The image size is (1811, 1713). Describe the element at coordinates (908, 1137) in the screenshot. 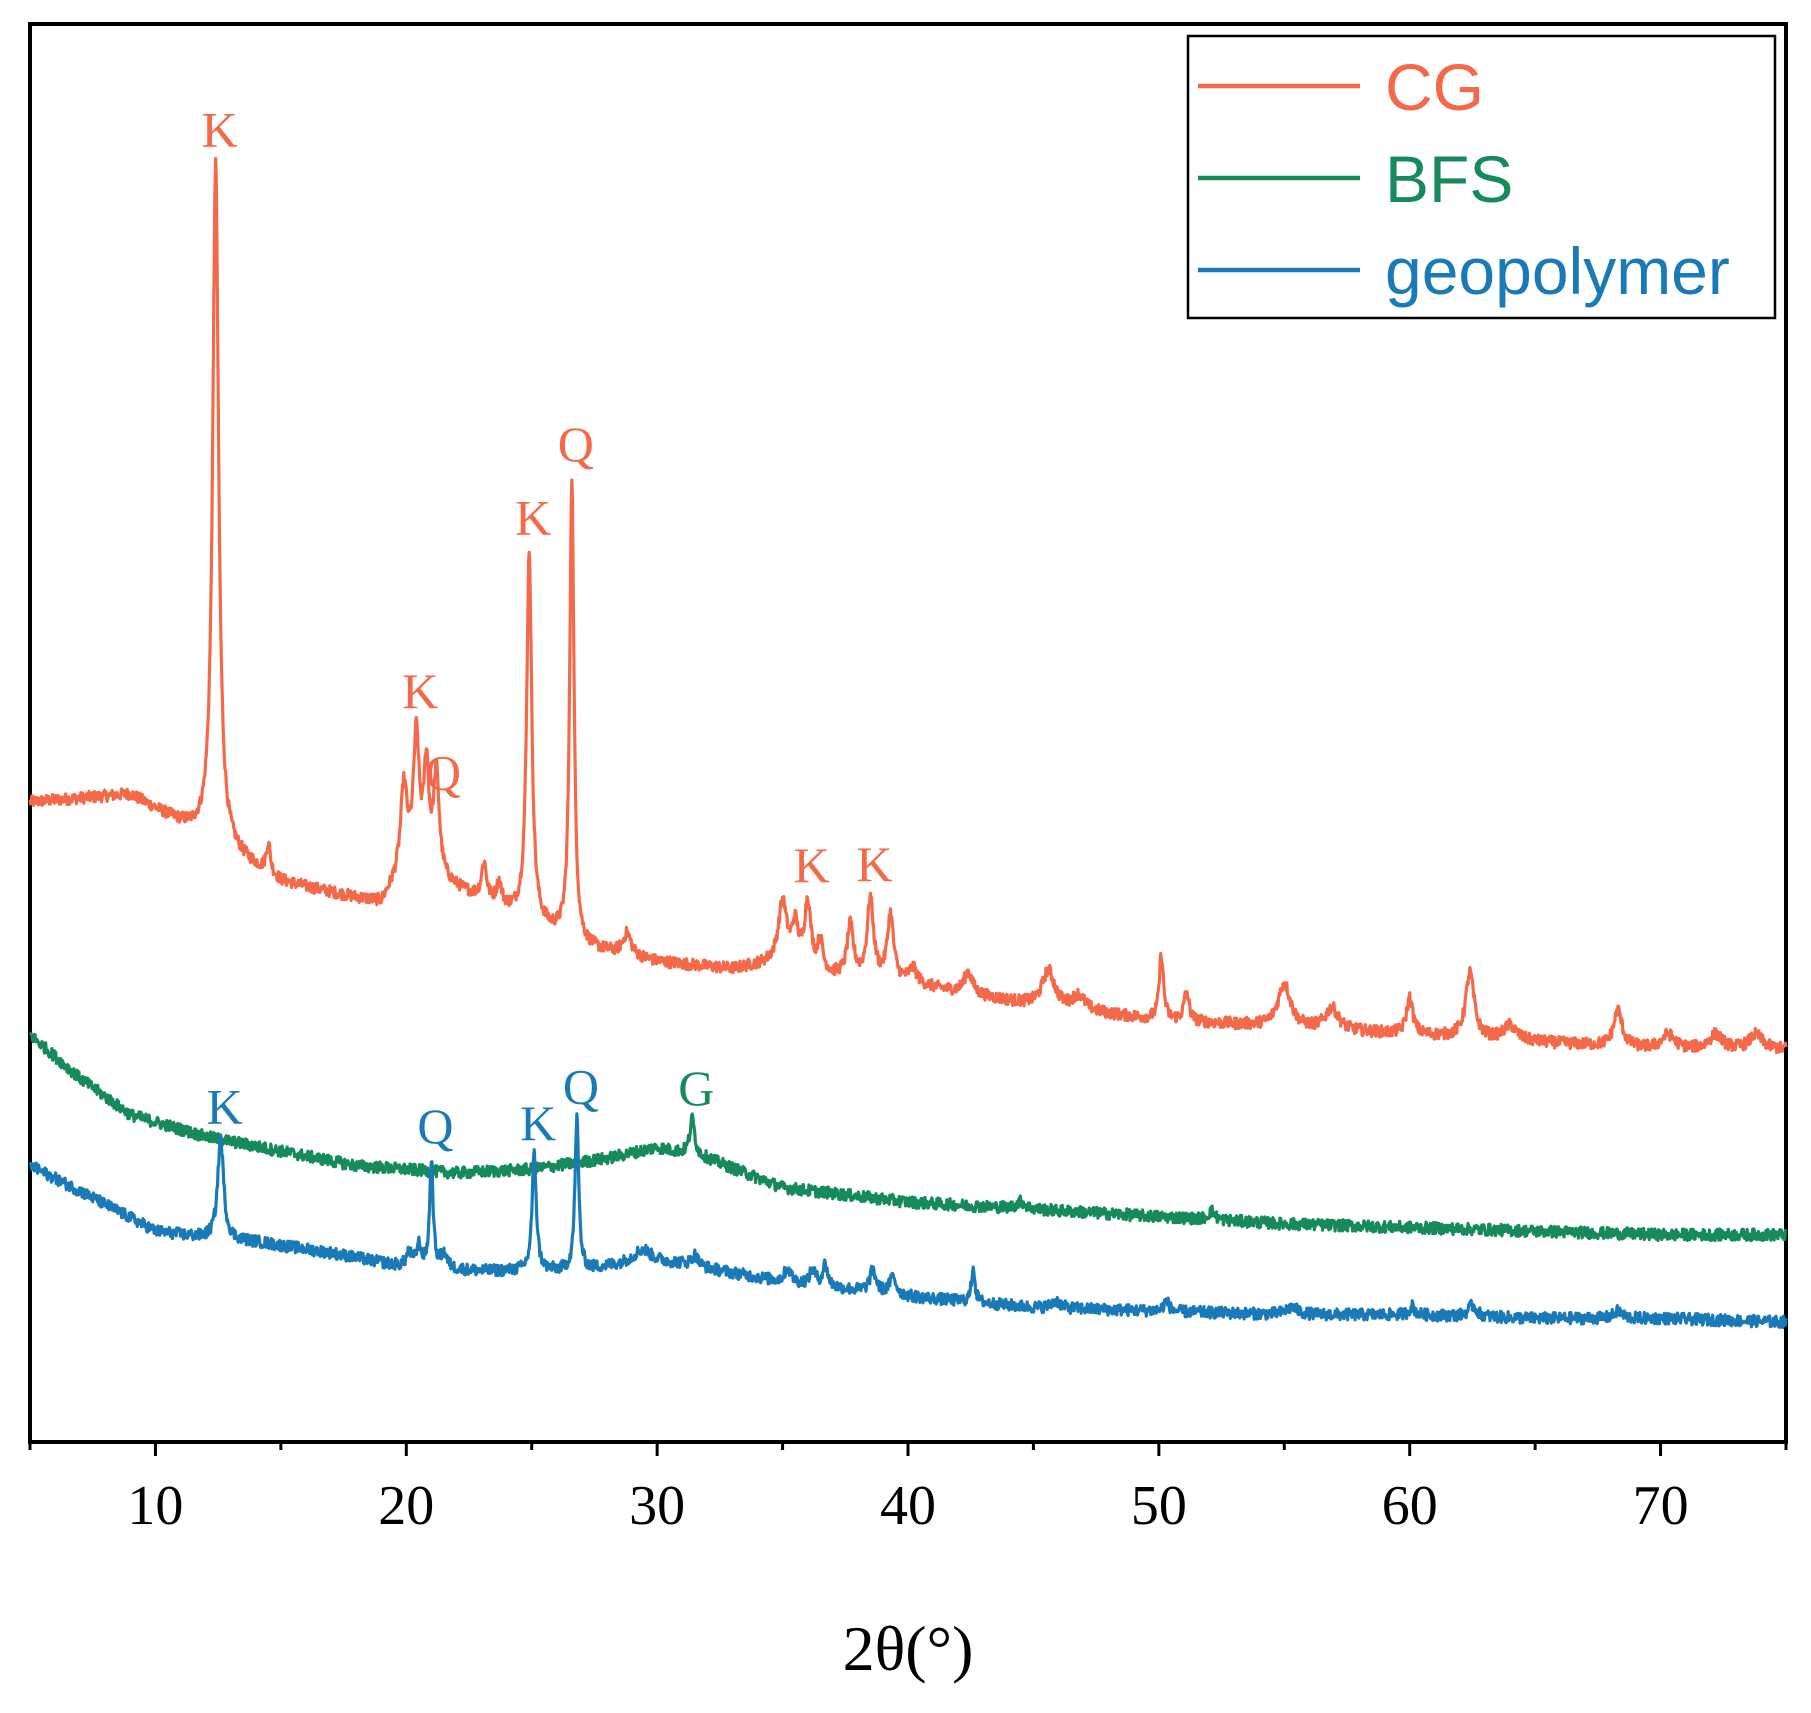

I see `series-line-BFS` at that location.